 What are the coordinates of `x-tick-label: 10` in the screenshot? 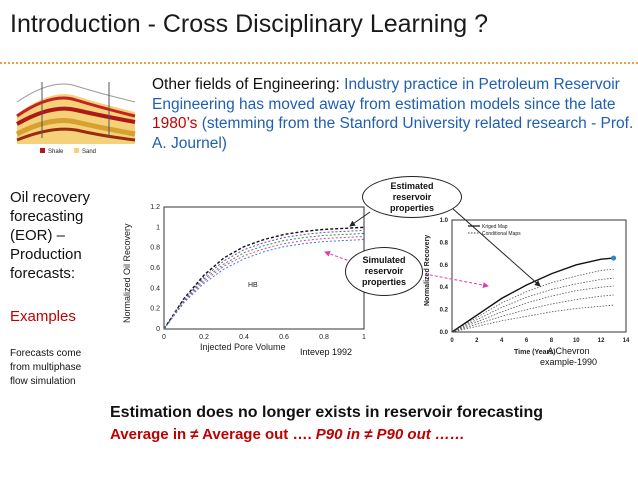 It's located at (576, 341).